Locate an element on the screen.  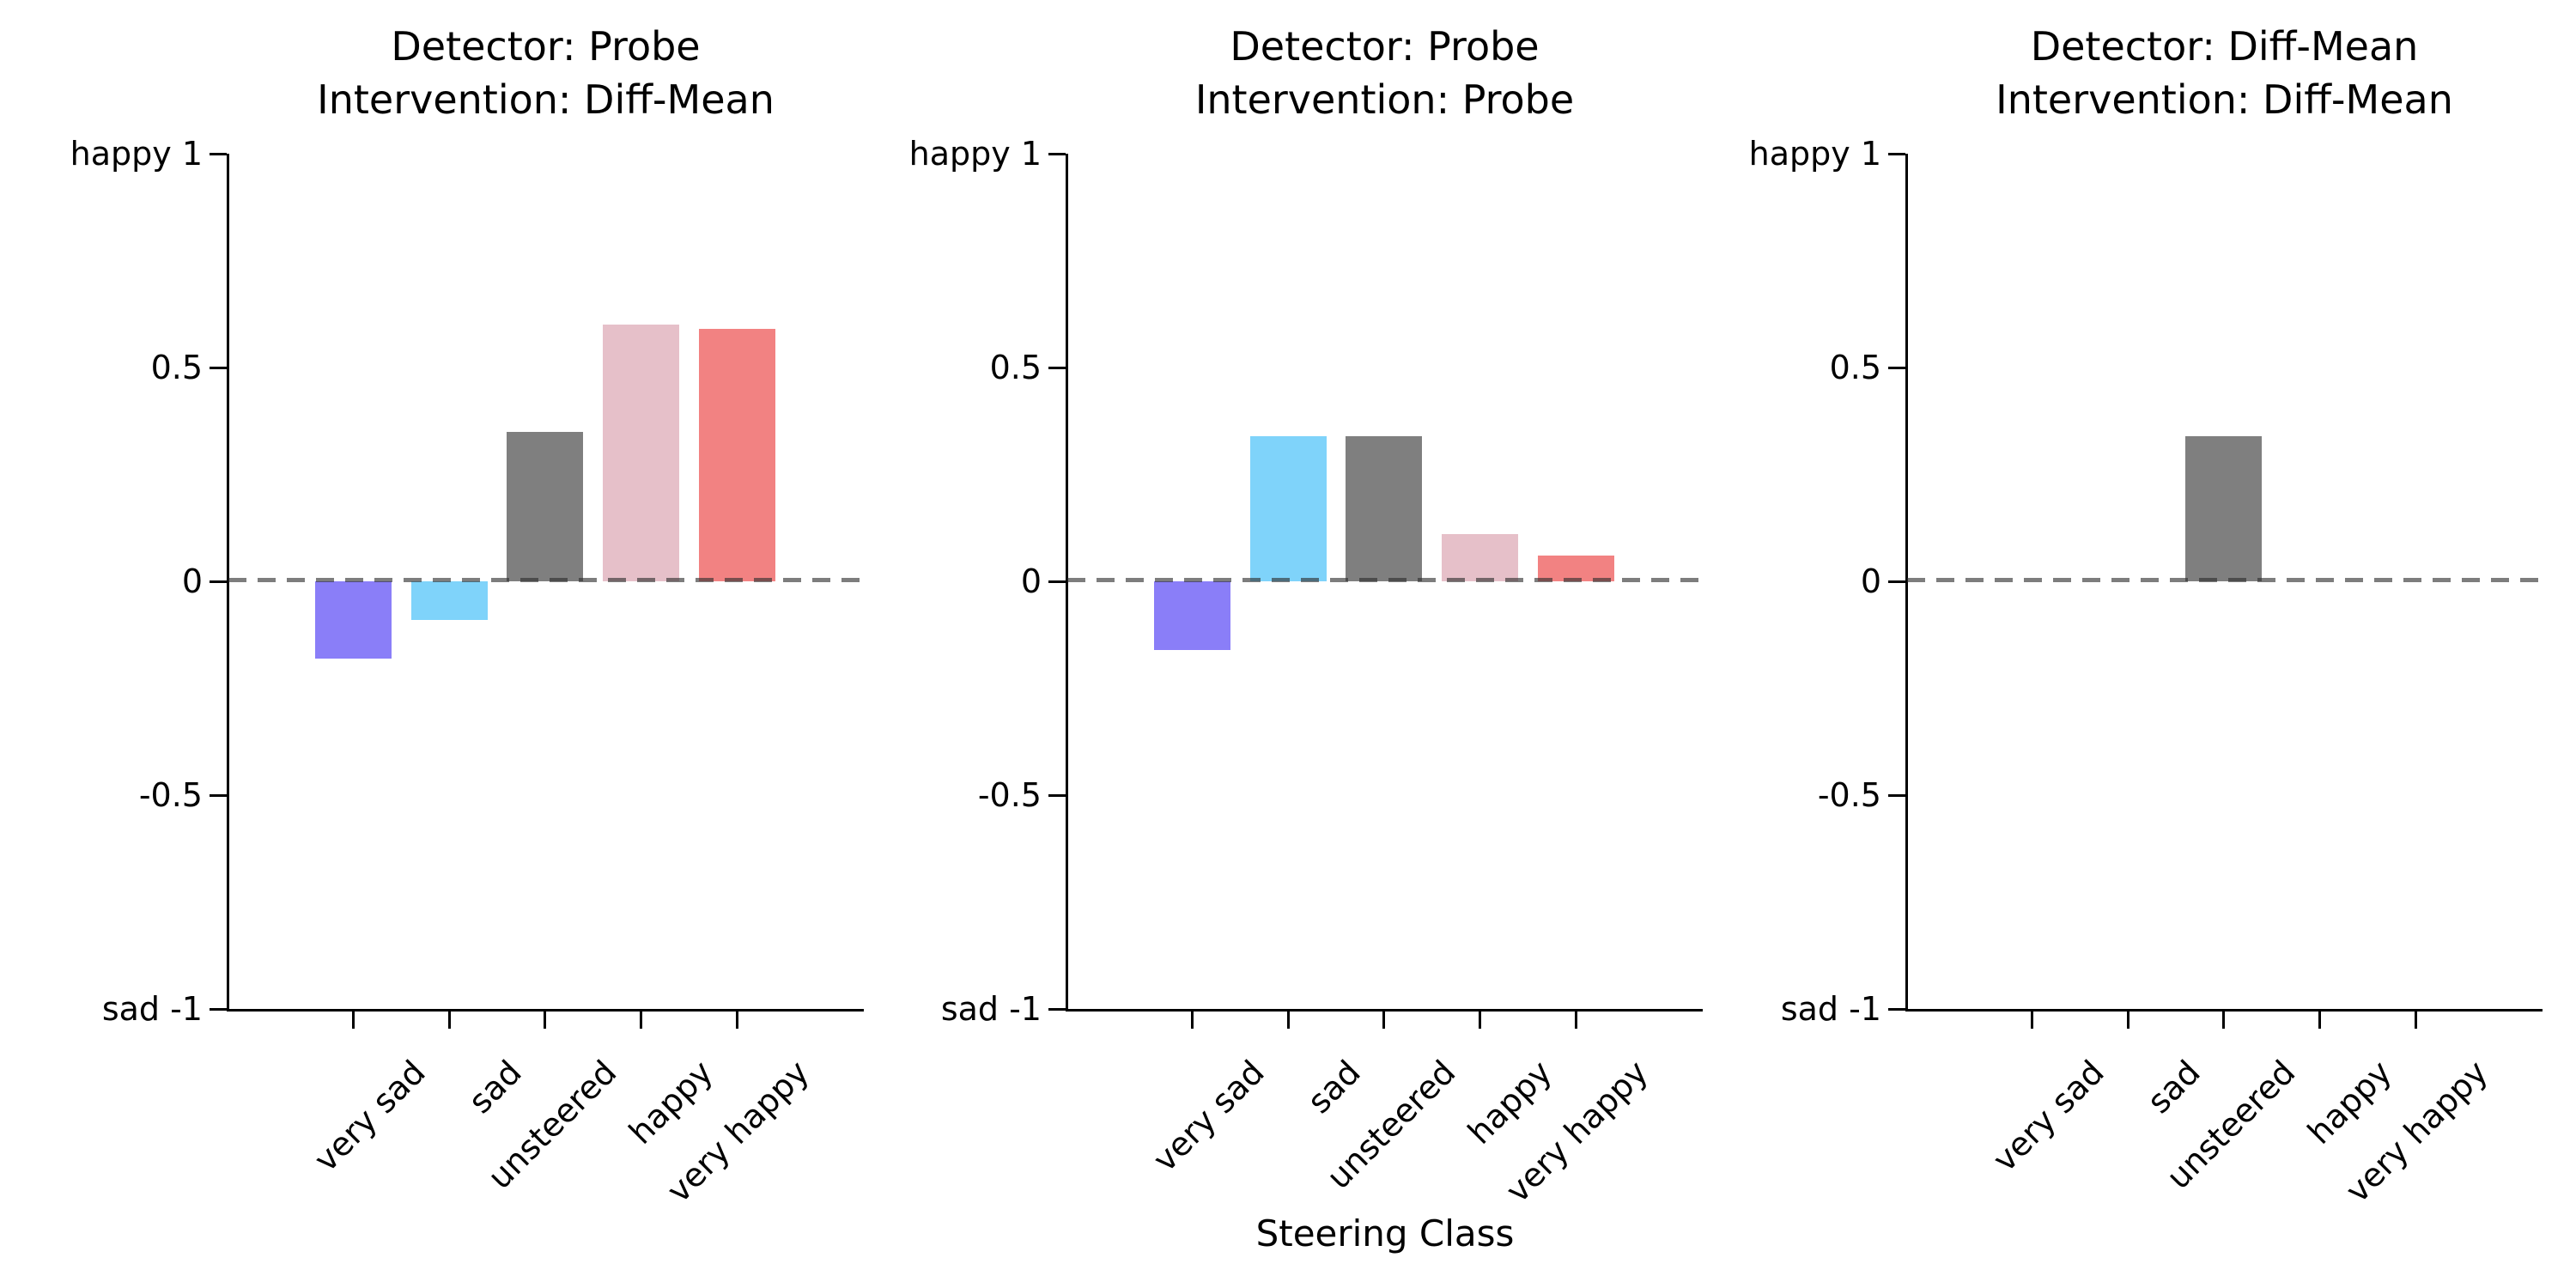
subplot-title-line2: Intervention: Probe is located at coordinates (1385, 99).